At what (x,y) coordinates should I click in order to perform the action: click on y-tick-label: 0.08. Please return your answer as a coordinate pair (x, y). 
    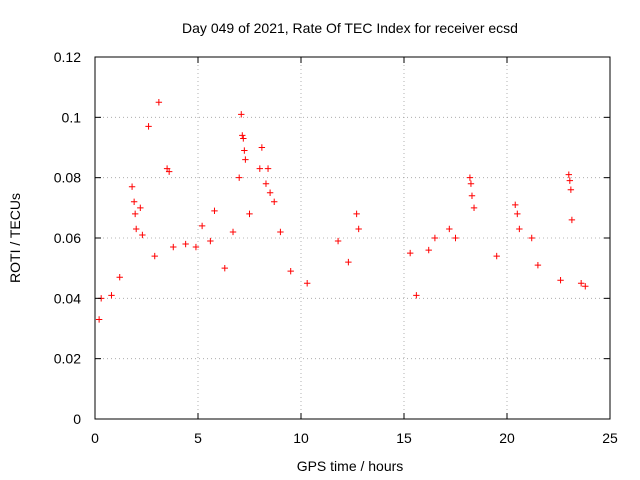
    Looking at the image, I should click on (67, 178).